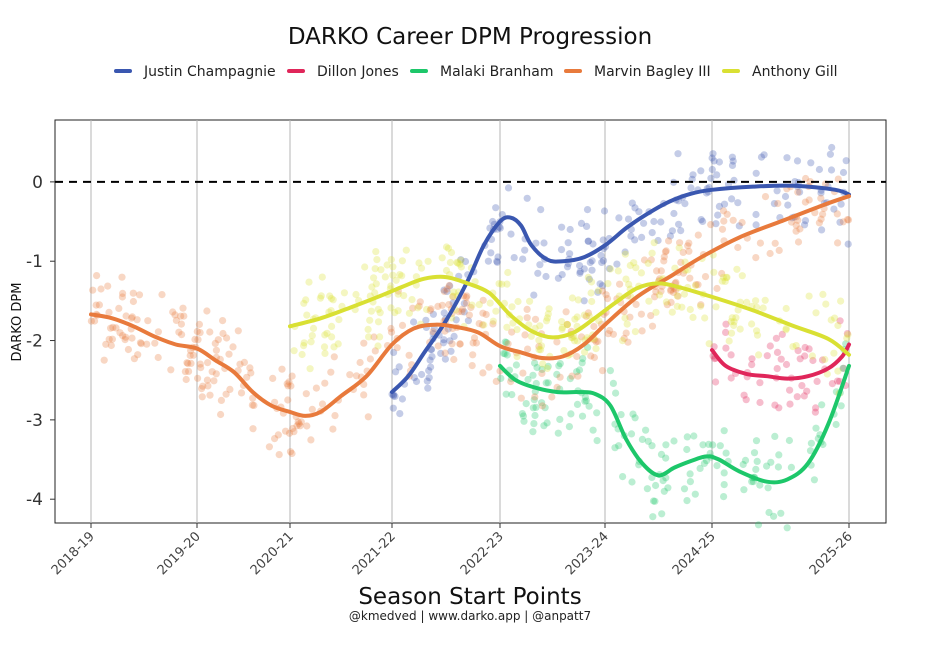  Describe the element at coordinates (73, 553) in the screenshot. I see `x-tick-label: 2018-19` at that location.